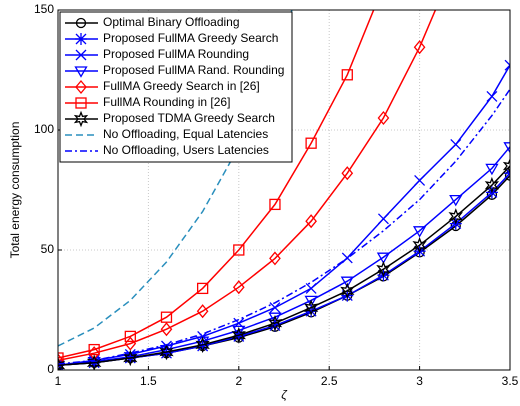 This screenshot has width=520, height=406. Describe the element at coordinates (185, 134) in the screenshot. I see `legend-label: No Offloading, Equal Latencies` at that location.